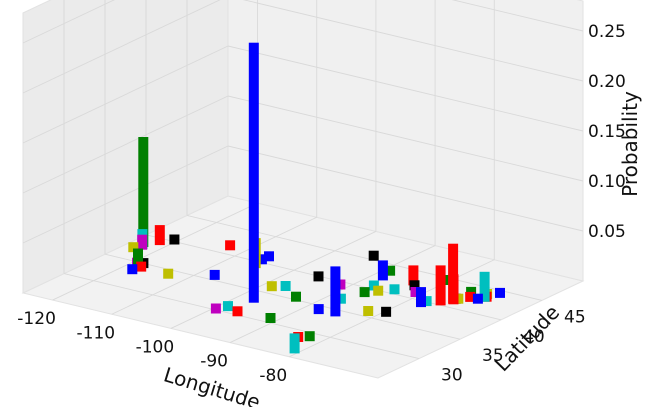 This screenshot has height=407, width=651. What do you see at coordinates (534, 337) in the screenshot?
I see `y-tick-label: 40` at bounding box center [534, 337].